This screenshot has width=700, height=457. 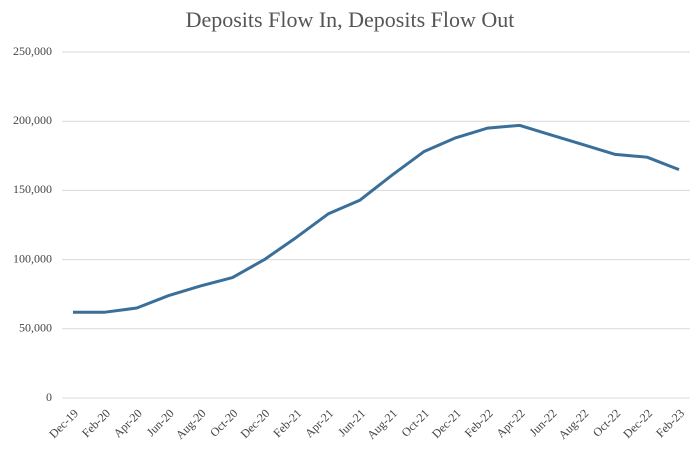 I want to click on x-tick-label: Feb-23, so click(x=670, y=423).